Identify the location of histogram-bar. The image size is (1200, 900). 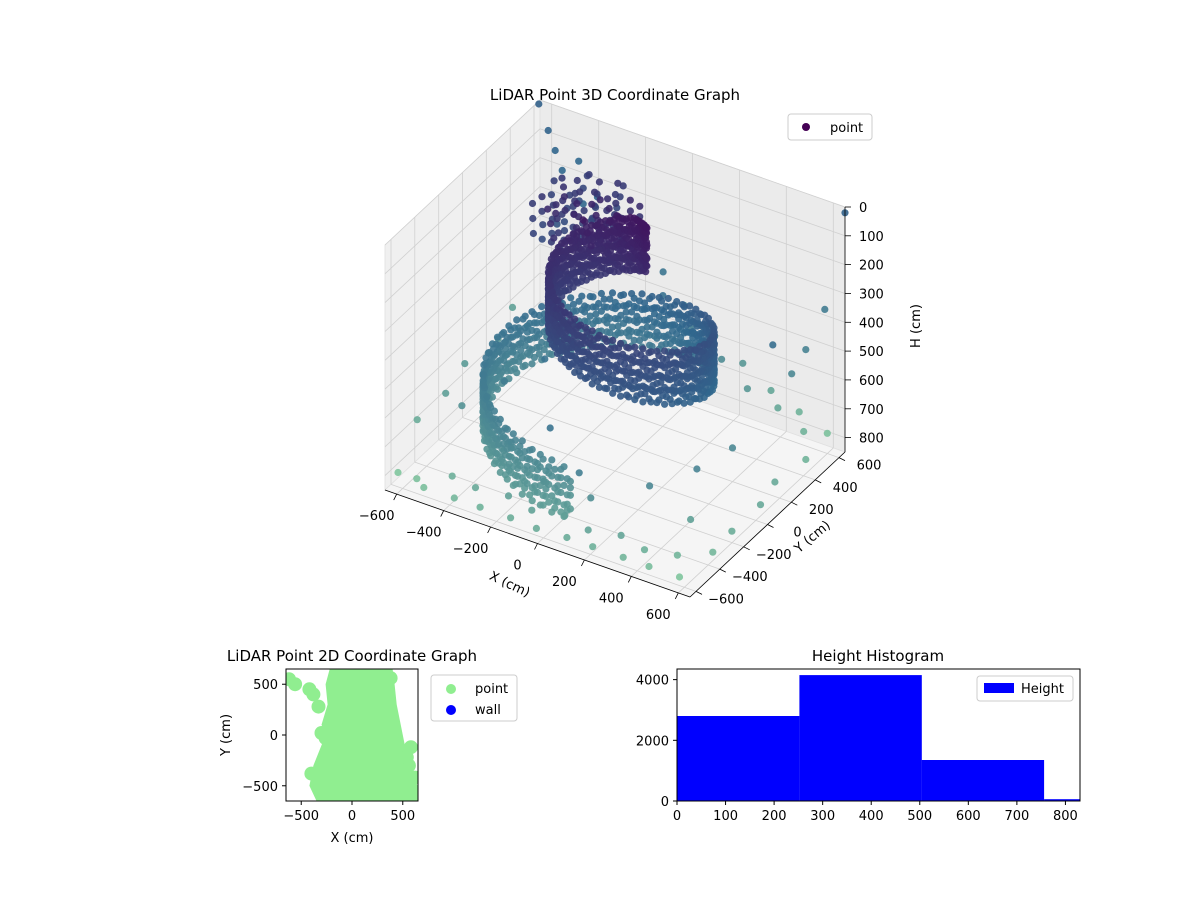
(983, 780).